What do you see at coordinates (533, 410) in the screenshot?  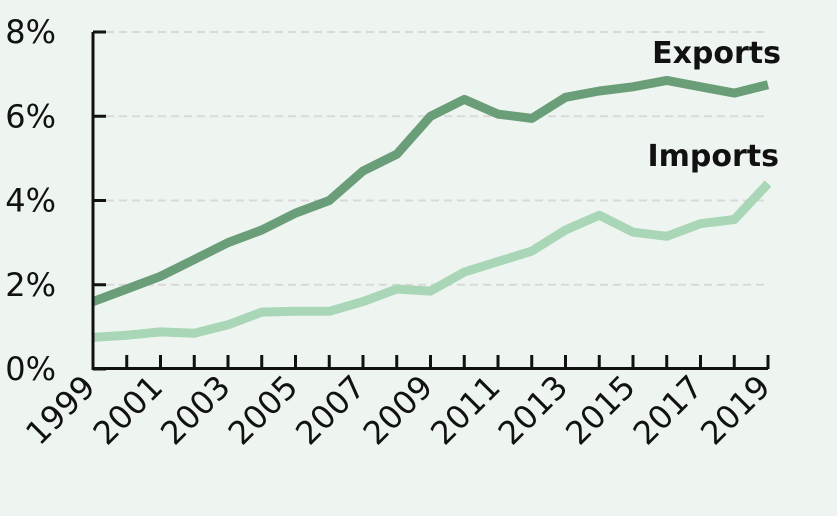 I see `x-tick-label: 2013` at bounding box center [533, 410].